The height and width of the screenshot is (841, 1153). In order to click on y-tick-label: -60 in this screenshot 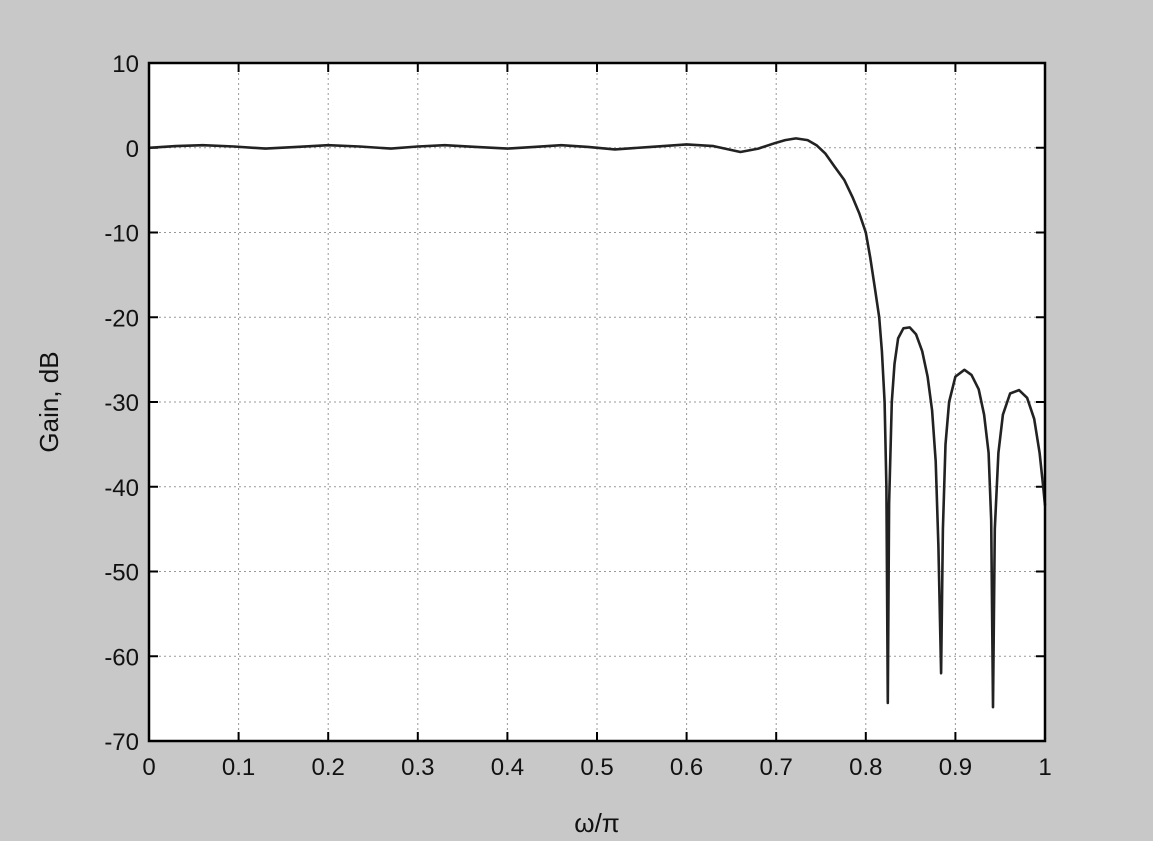, I will do `click(121, 657)`.